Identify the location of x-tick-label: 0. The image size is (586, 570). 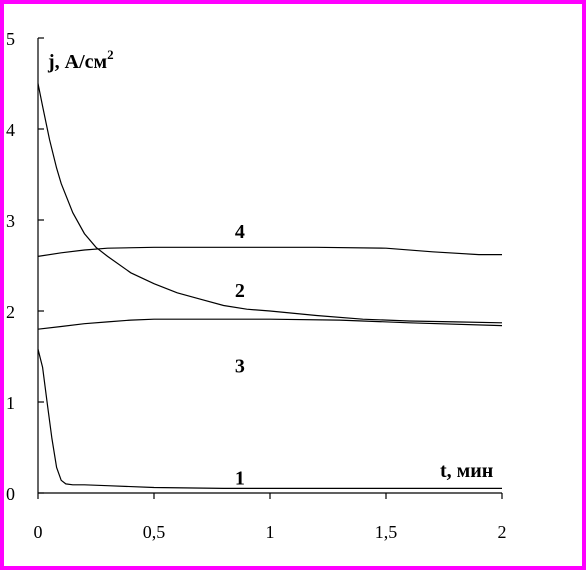
(38, 532).